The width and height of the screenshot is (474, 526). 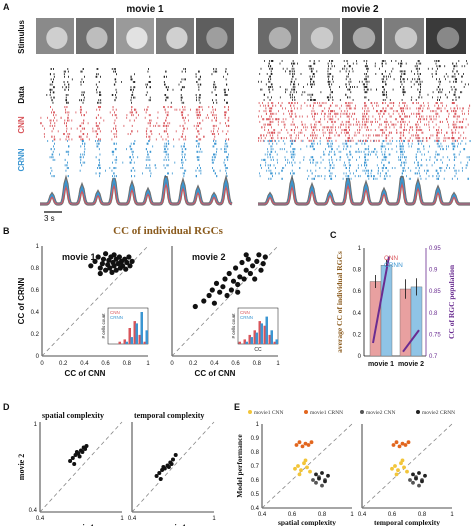 I want to click on c-legend-crnn: CRNN, so click(x=393, y=265).